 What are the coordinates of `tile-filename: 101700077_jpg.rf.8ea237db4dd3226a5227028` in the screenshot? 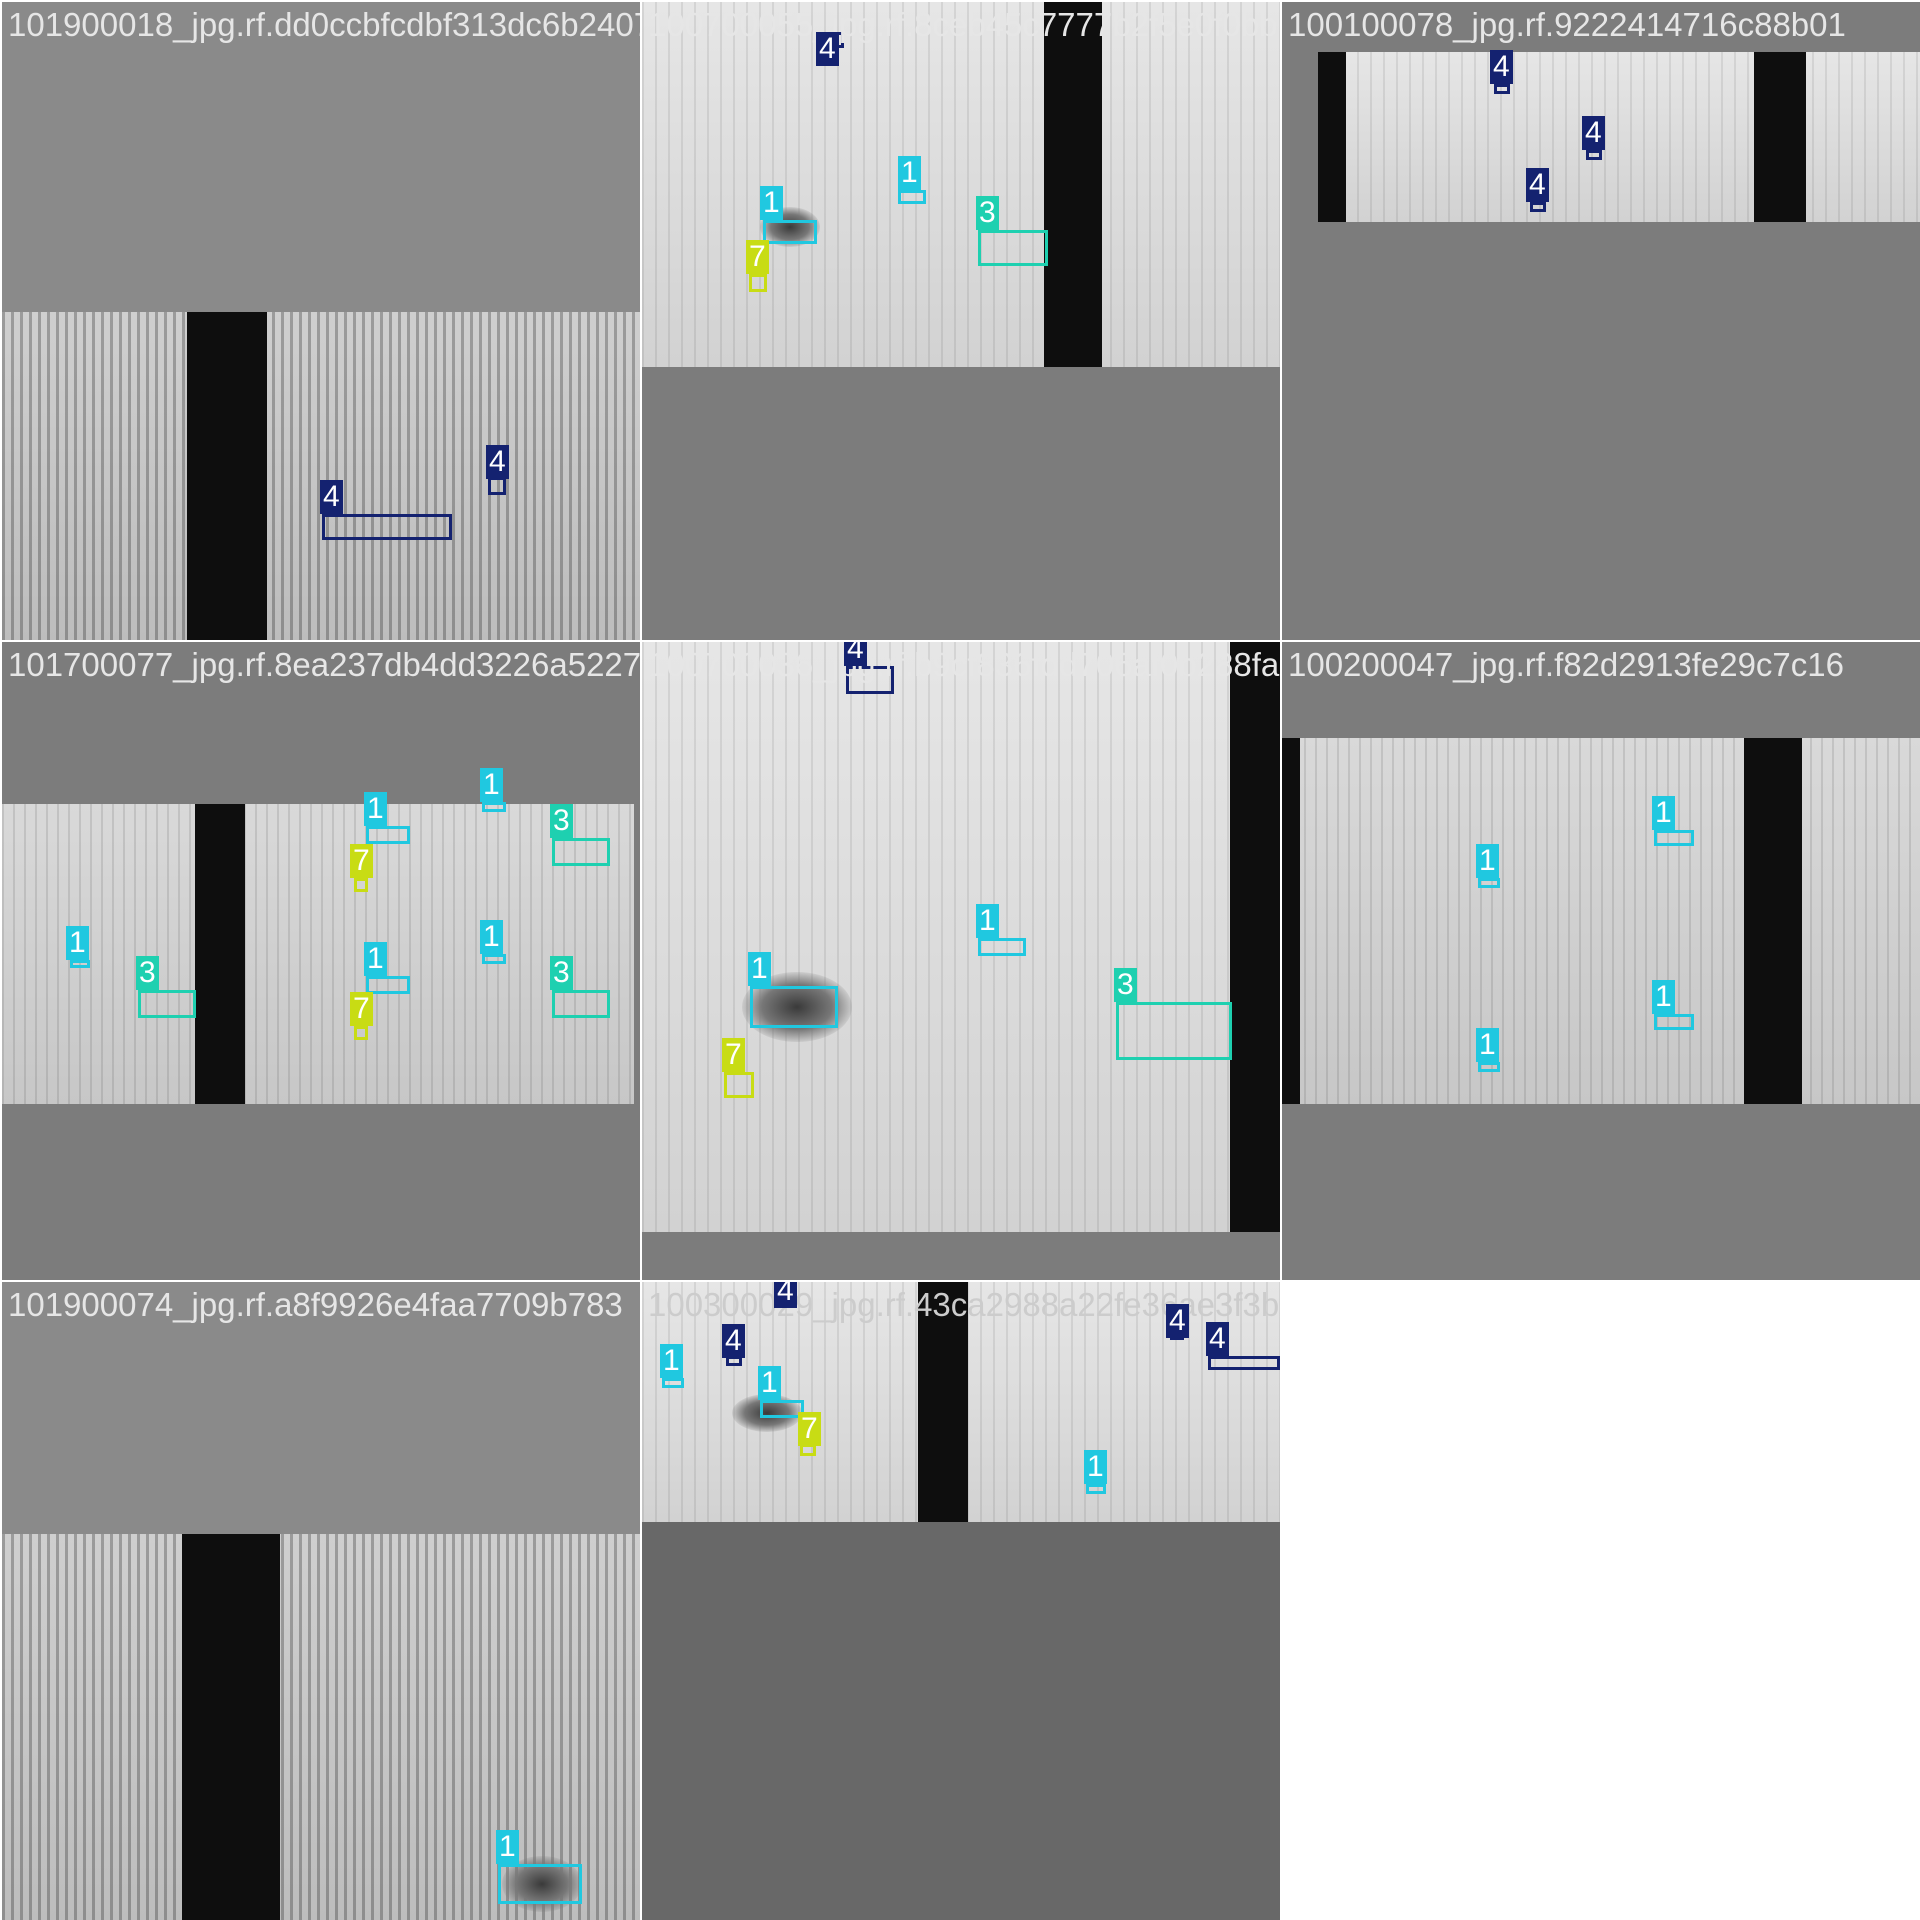 It's located at (324, 664).